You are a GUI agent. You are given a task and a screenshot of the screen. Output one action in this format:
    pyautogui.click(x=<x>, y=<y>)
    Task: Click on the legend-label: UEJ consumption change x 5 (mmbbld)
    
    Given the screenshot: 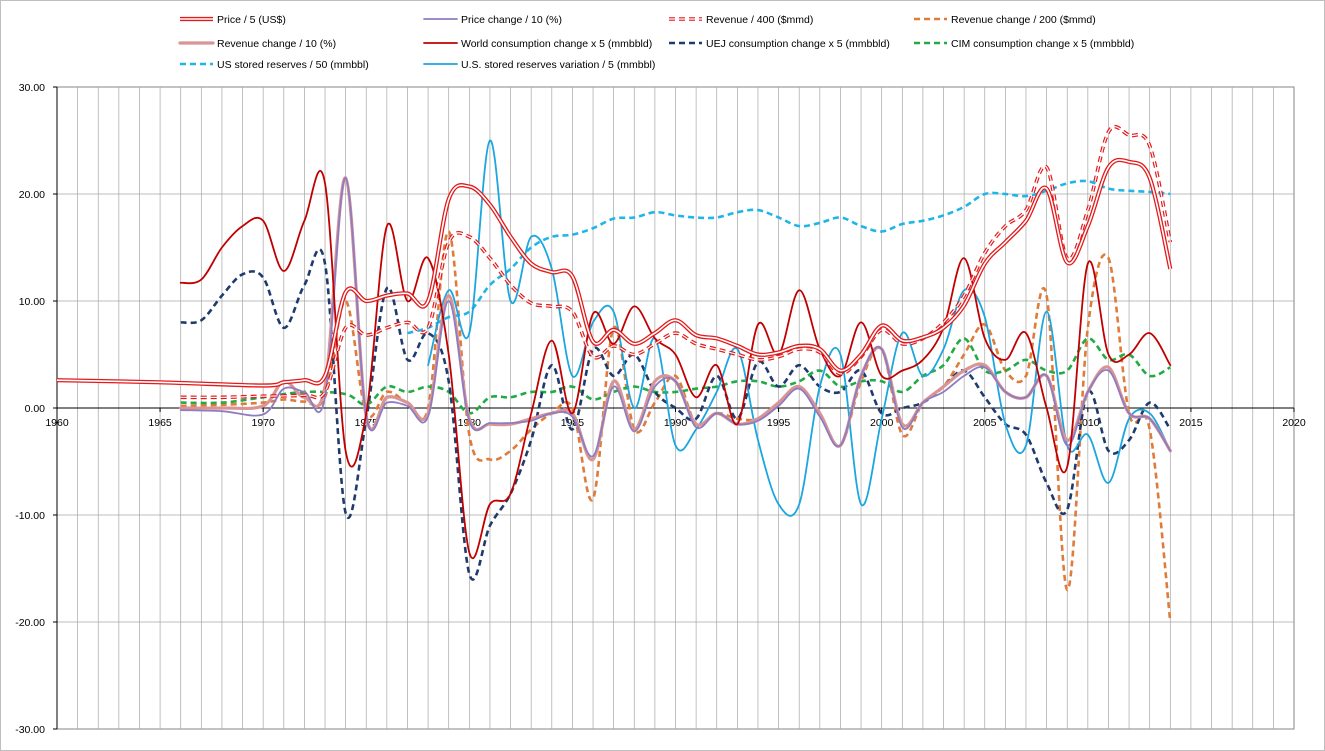 What is the action you would take?
    pyautogui.click(x=798, y=44)
    